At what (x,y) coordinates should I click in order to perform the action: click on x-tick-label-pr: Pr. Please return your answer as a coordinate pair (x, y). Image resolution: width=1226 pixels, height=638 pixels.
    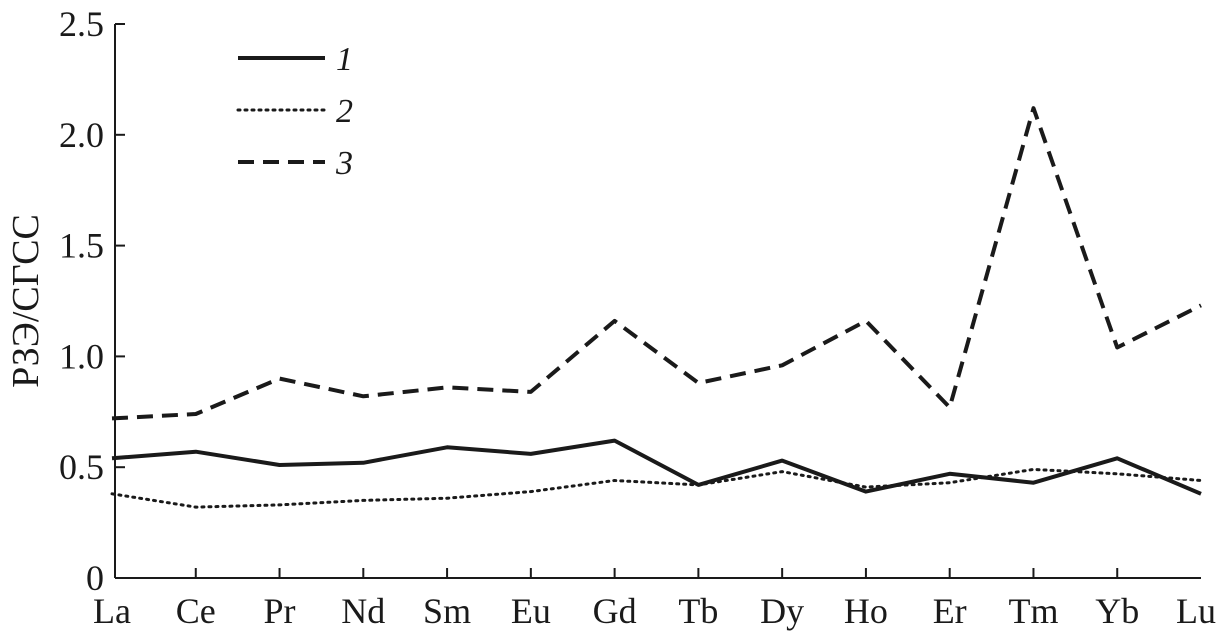
    Looking at the image, I should click on (280, 611).